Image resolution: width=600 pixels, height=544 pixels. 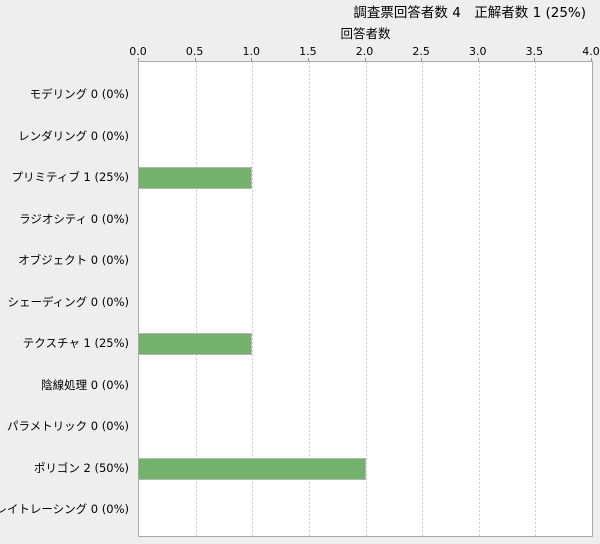 What do you see at coordinates (251, 51) in the screenshot?
I see `x-tick-label: 1.0` at bounding box center [251, 51].